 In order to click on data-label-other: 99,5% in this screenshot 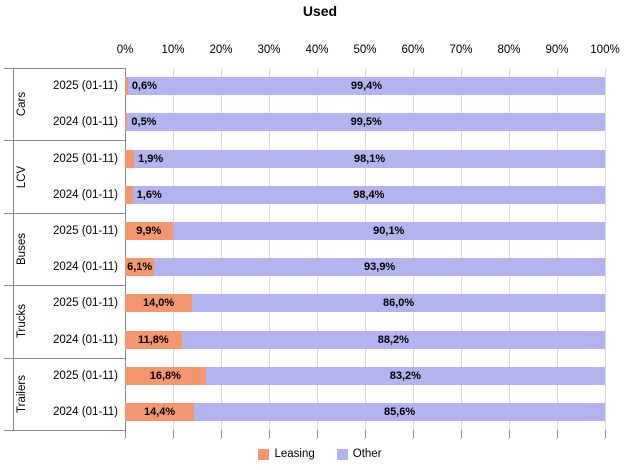, I will do `click(366, 122)`.